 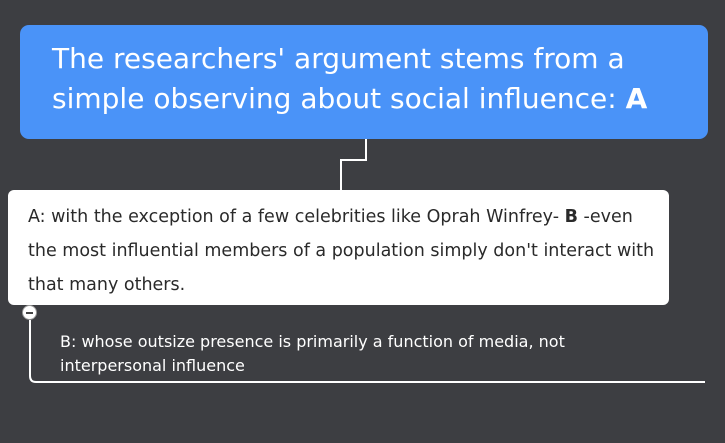 I want to click on collapse-minus-icon, so click(x=29, y=312).